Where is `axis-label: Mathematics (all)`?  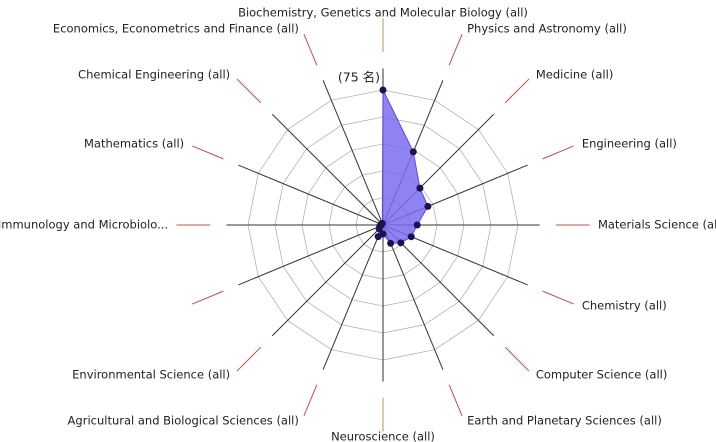
axis-label: Mathematics (all) is located at coordinates (134, 143).